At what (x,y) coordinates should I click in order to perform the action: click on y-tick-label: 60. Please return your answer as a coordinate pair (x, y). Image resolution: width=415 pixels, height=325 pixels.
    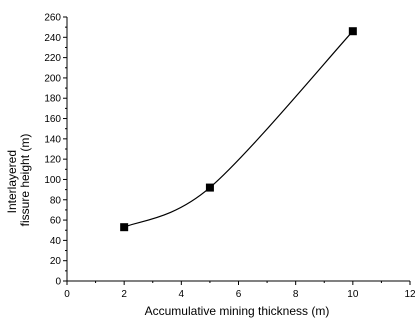
    Looking at the image, I should click on (56, 221).